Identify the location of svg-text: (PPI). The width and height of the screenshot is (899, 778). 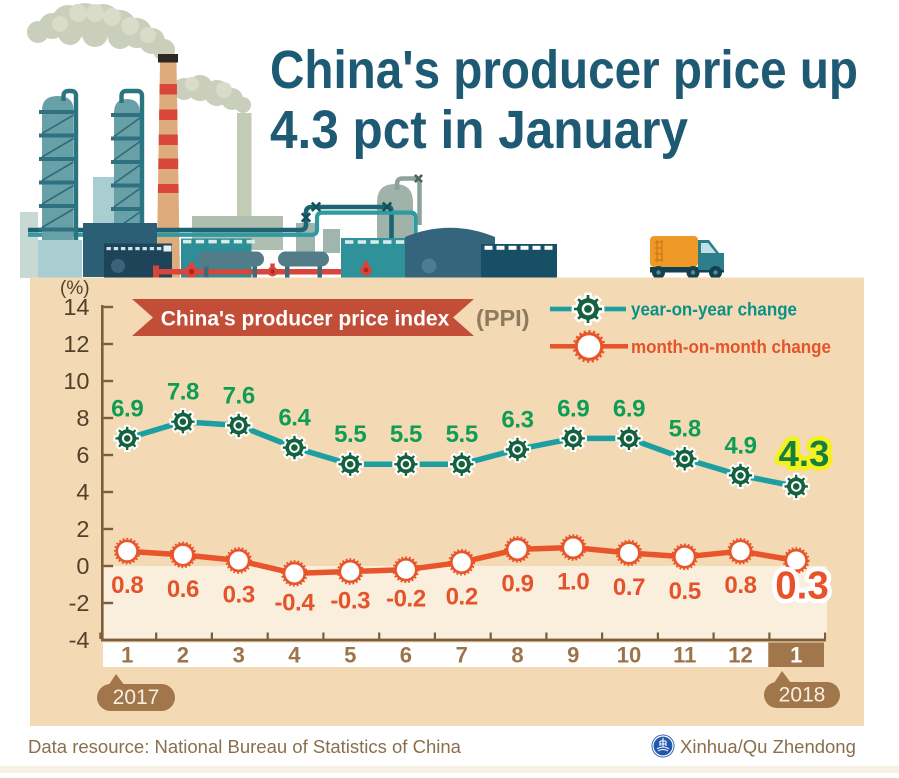
(503, 318).